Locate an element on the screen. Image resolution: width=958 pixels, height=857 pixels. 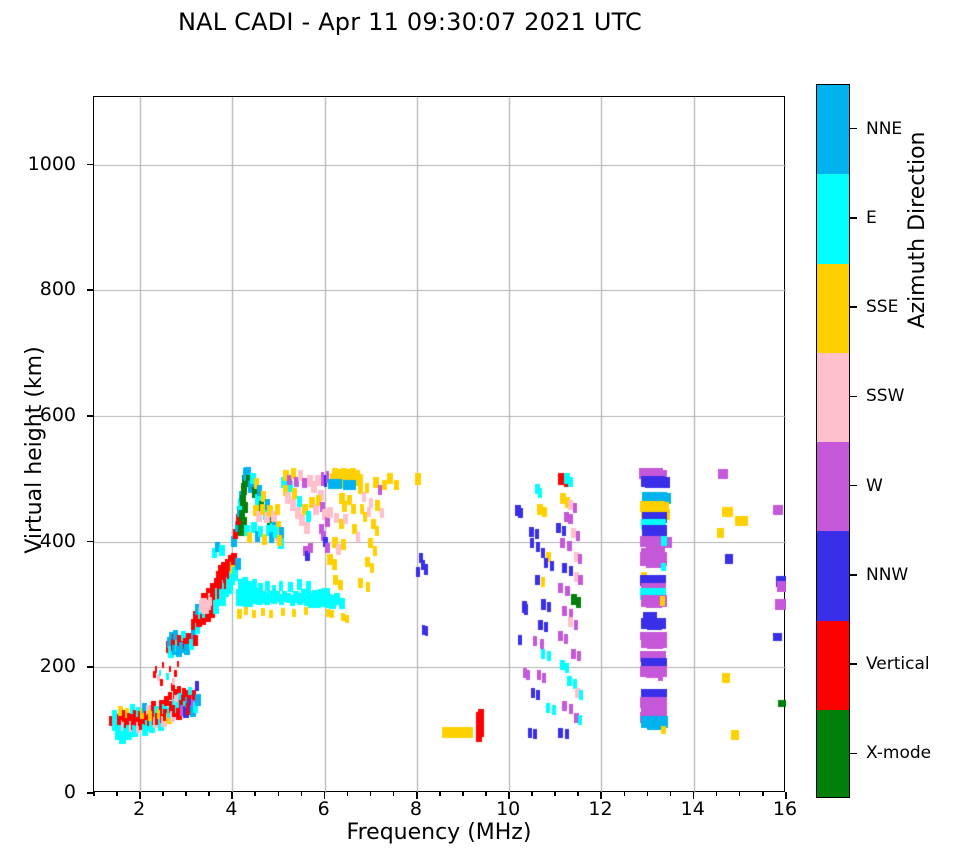
colorbar-tick-vertical: Vertical is located at coordinates (890, 664).